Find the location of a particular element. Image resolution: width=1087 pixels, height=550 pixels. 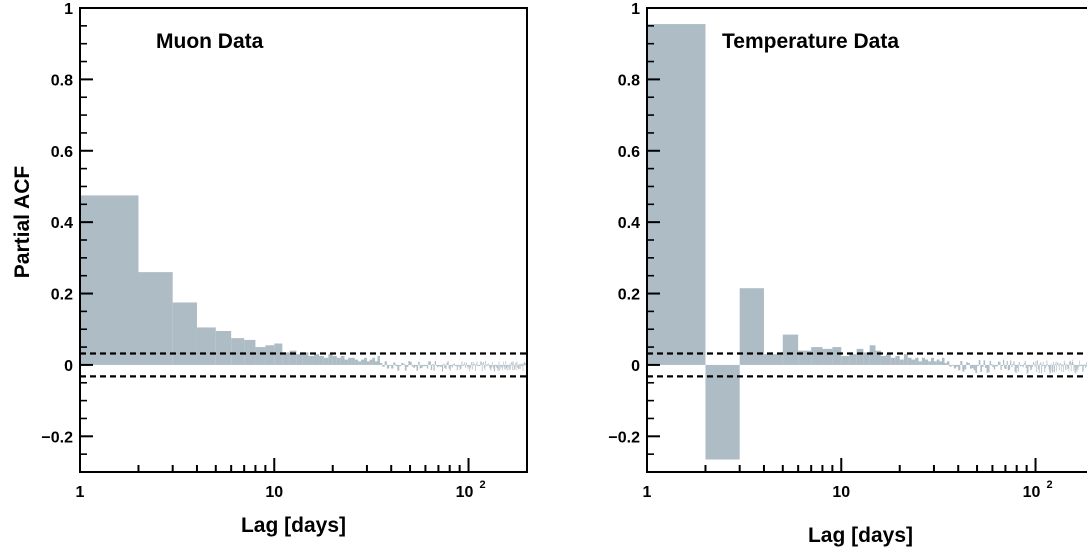

y-tick-label: 0 is located at coordinates (68, 366).